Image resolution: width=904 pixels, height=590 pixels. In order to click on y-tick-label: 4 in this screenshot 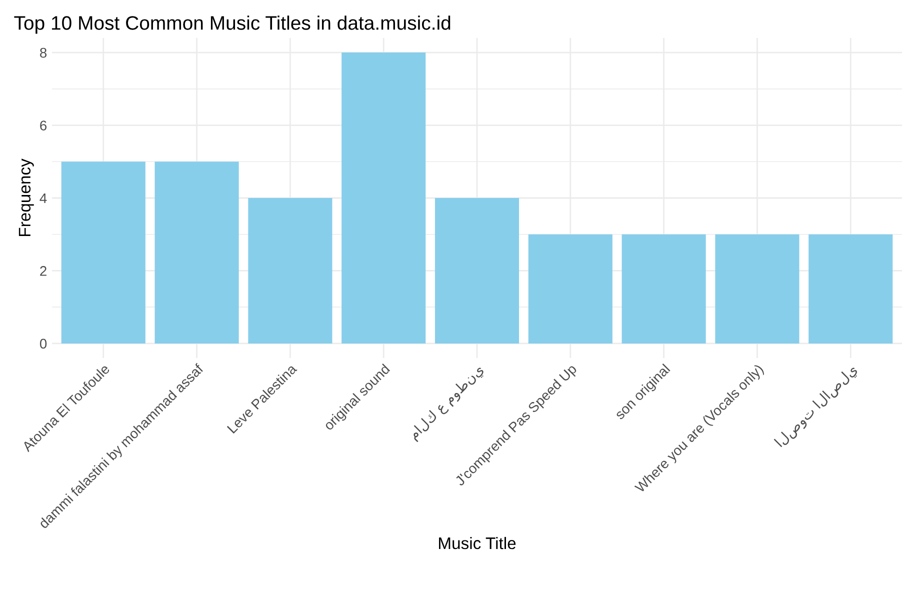, I will do `click(43, 198)`.